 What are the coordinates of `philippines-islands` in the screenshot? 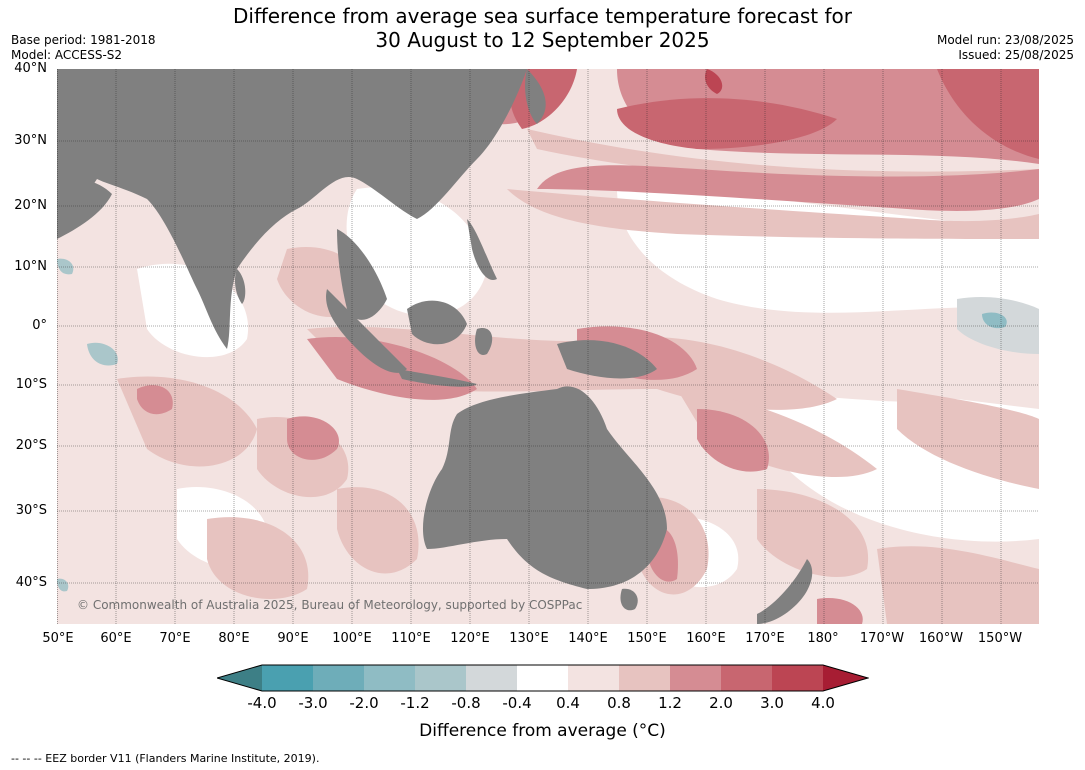 It's located at (482, 249).